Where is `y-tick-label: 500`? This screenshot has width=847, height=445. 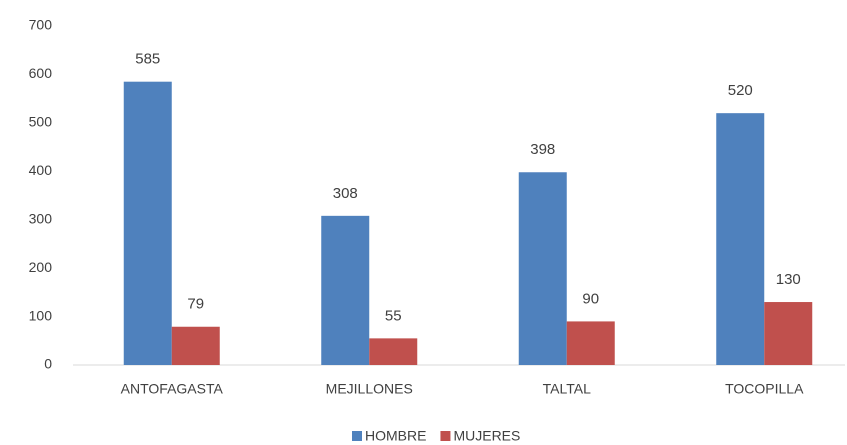
y-tick-label: 500 is located at coordinates (41, 122).